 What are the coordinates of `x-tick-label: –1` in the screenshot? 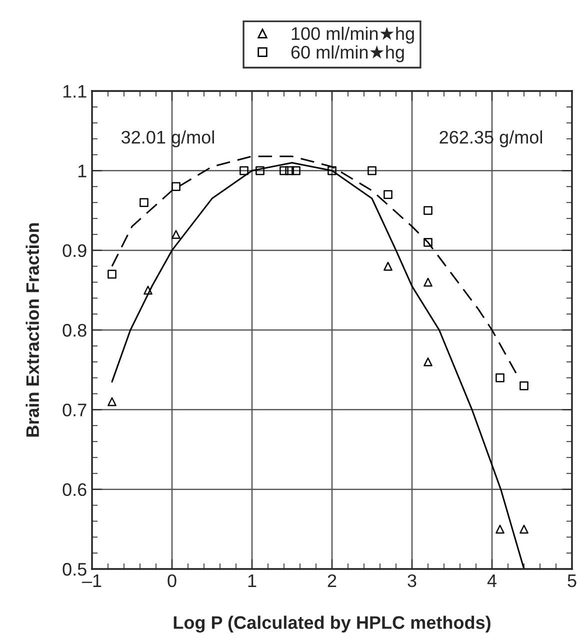 It's located at (92, 580).